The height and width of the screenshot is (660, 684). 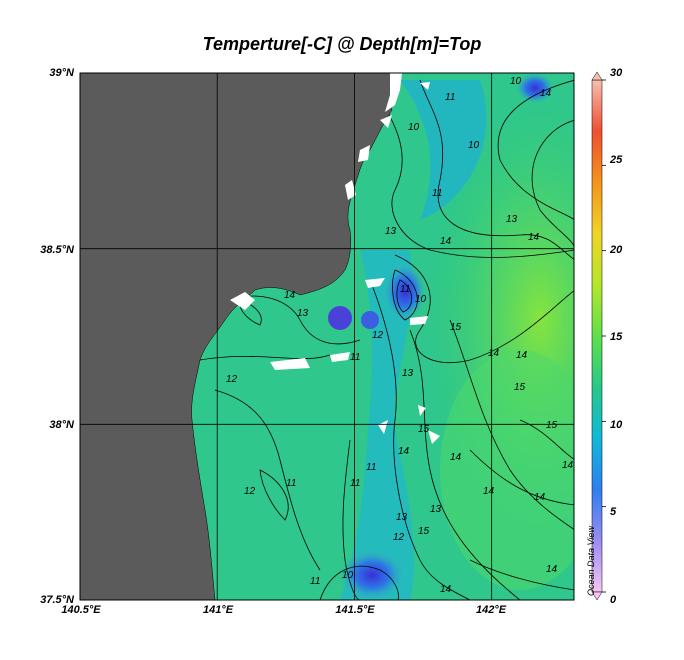 What do you see at coordinates (81, 610) in the screenshot?
I see `lon-label-140-5: 140.5°E` at bounding box center [81, 610].